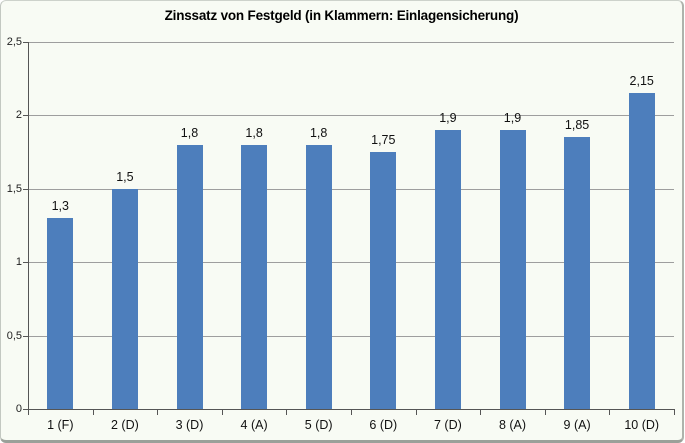 This screenshot has width=685, height=443. What do you see at coordinates (448, 425) in the screenshot?
I see `x-axis-category-label: 7 (D)` at bounding box center [448, 425].